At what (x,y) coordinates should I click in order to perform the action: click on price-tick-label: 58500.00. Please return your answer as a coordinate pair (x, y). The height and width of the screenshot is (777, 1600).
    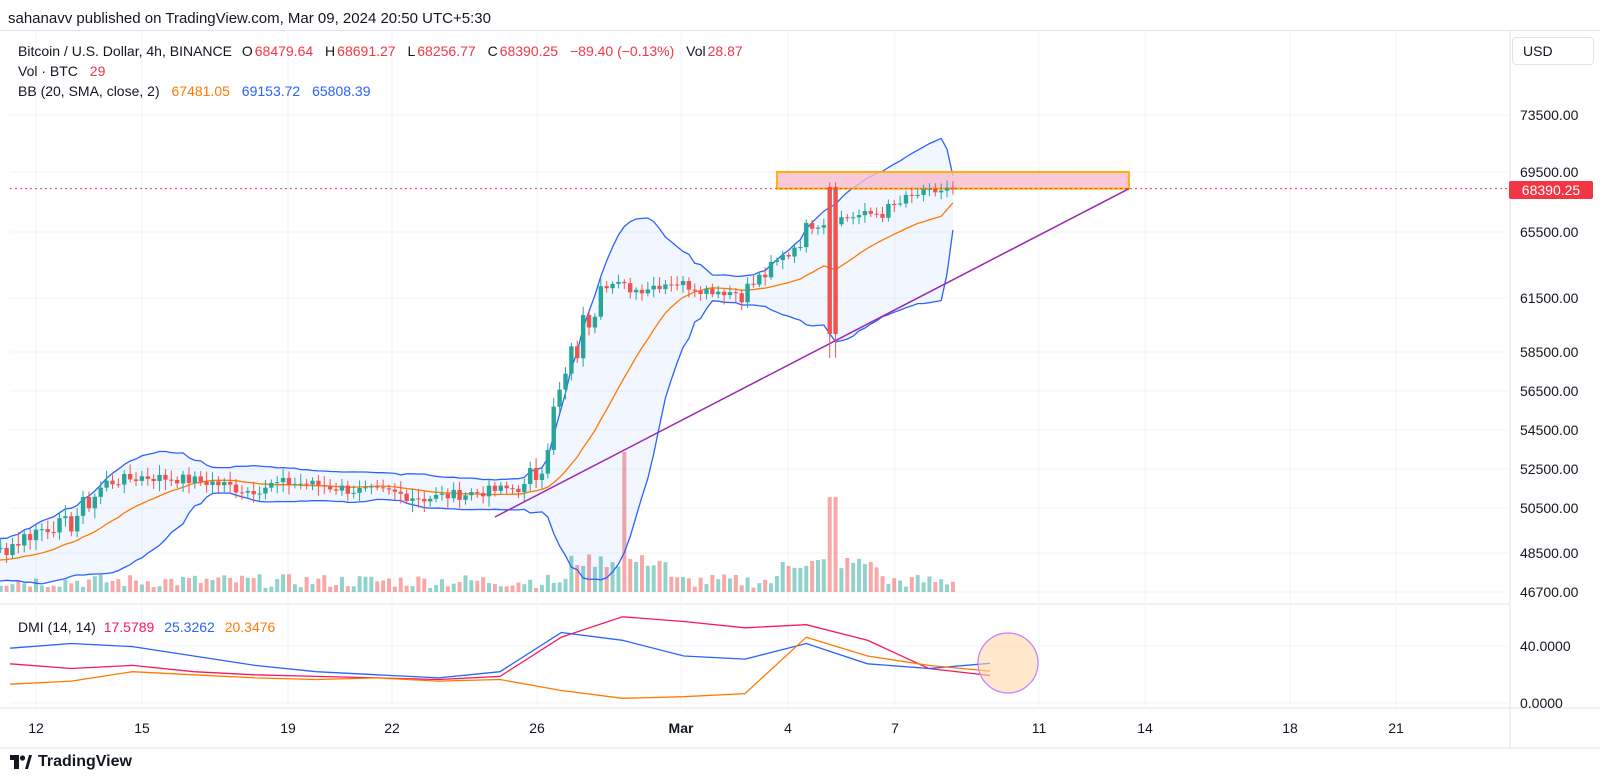
    Looking at the image, I should click on (1549, 352).